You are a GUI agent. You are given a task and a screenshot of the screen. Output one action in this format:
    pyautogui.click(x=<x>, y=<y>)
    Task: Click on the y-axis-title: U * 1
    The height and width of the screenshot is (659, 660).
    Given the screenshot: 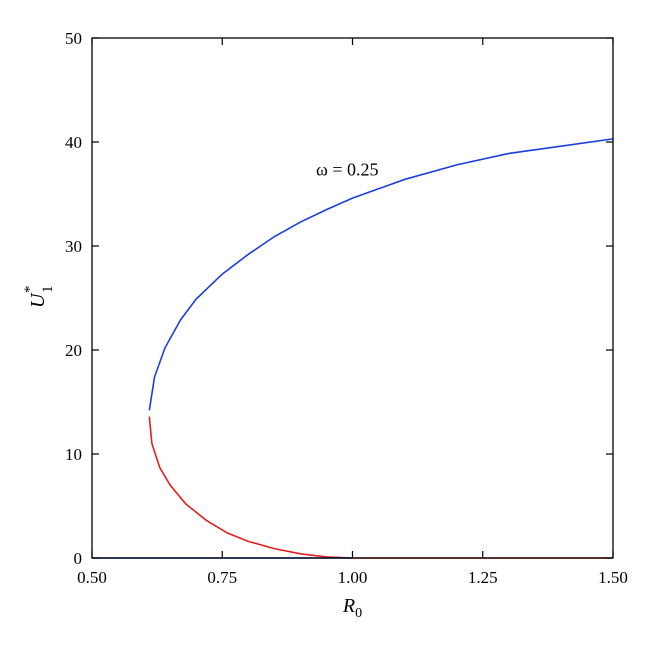 What is the action you would take?
    pyautogui.click(x=39, y=297)
    